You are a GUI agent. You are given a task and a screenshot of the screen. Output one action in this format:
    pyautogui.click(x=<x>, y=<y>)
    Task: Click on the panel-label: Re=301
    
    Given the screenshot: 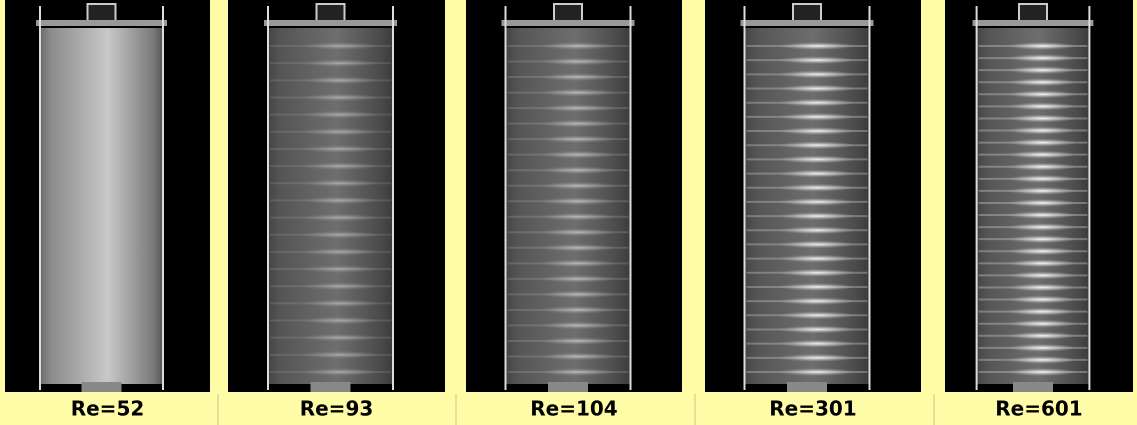 What is the action you would take?
    pyautogui.click(x=812, y=409)
    